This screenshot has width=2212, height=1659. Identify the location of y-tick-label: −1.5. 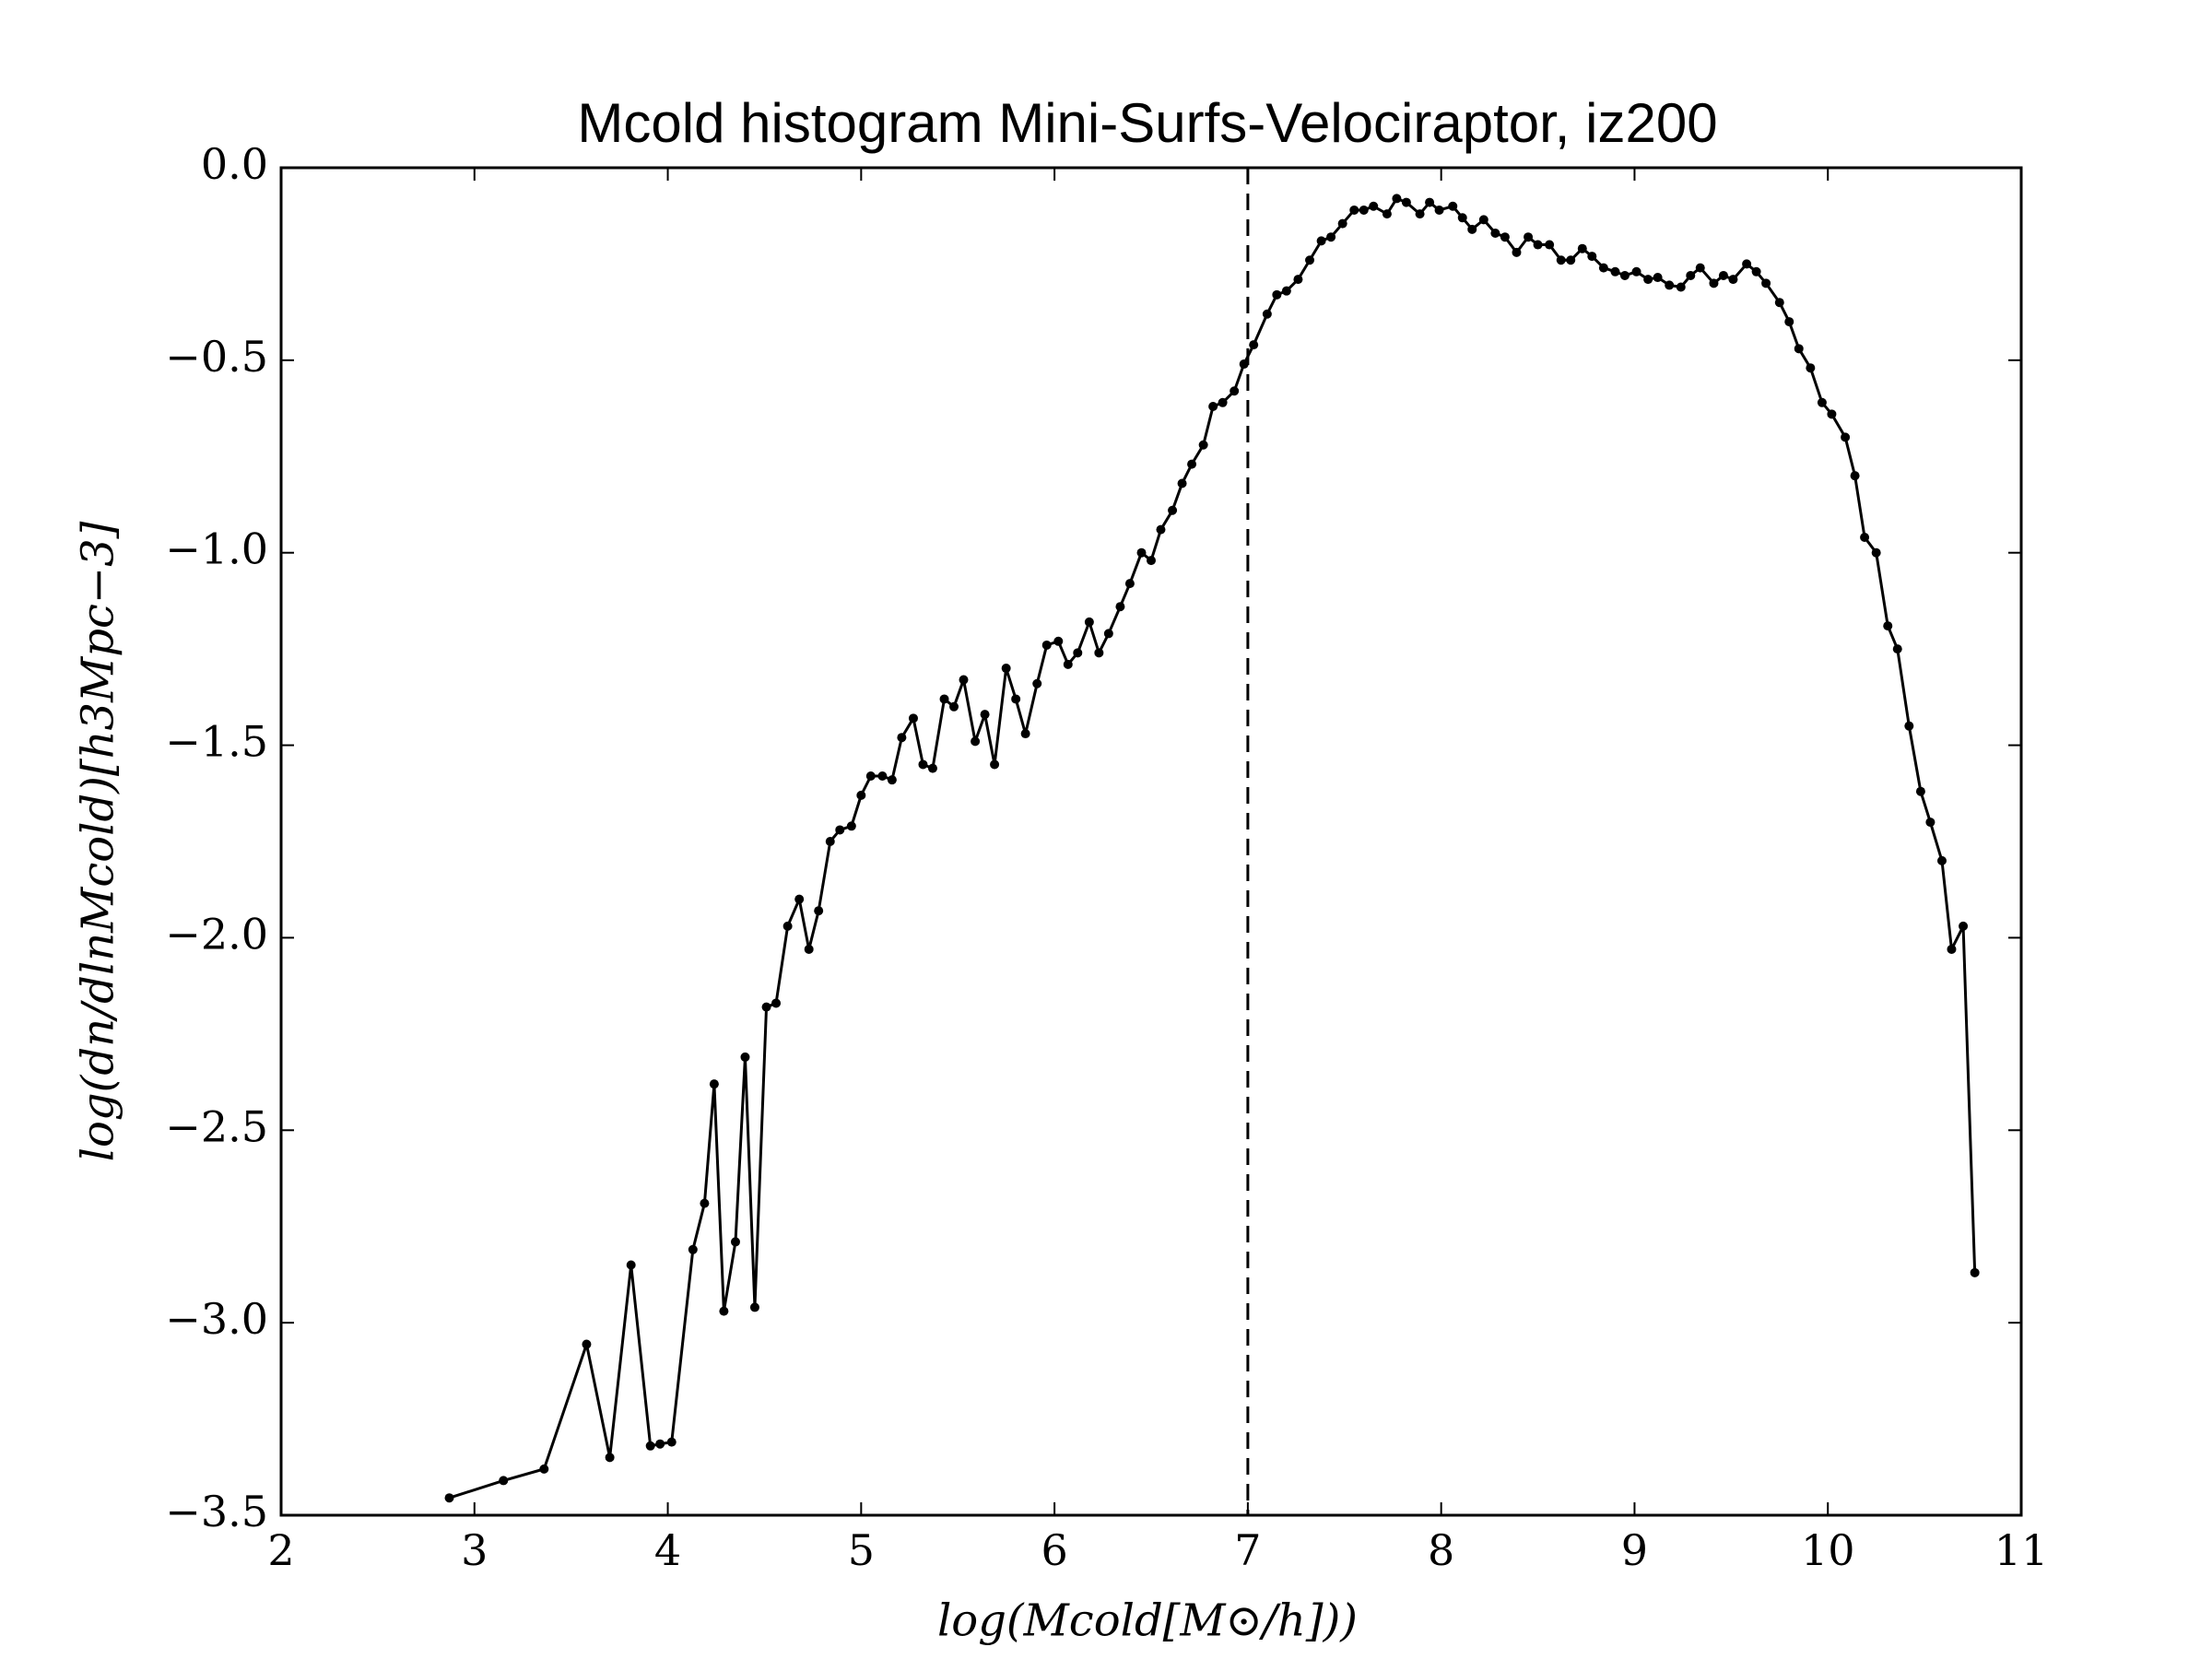
(216, 742).